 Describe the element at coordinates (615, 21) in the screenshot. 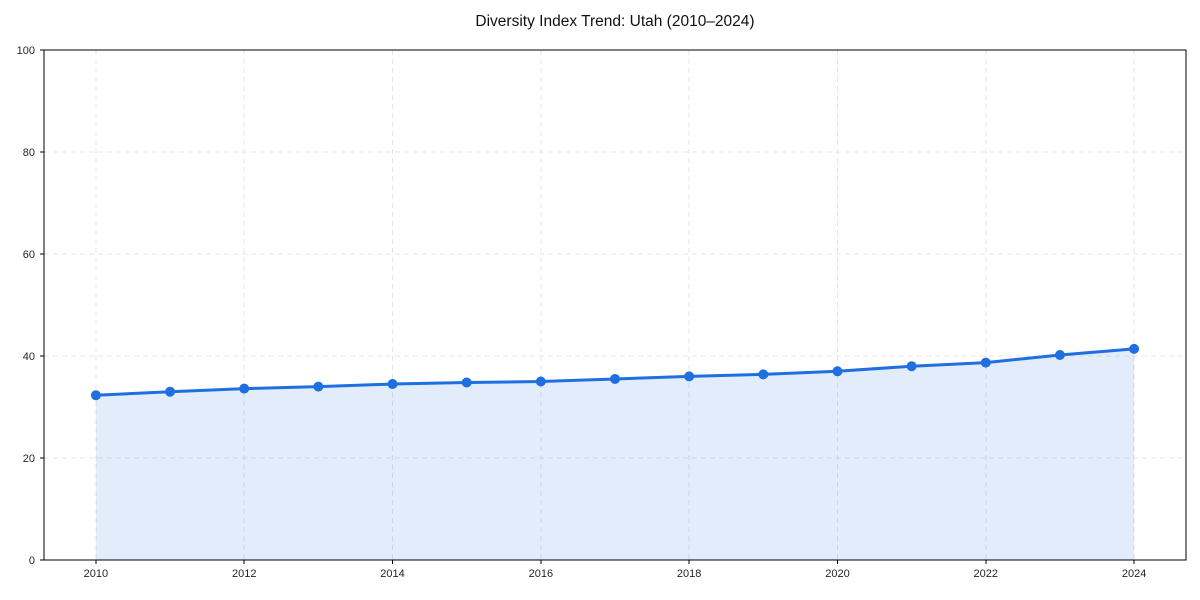

I see `chart-title: Diversity Index Trend: Utah (2010–2024)` at that location.